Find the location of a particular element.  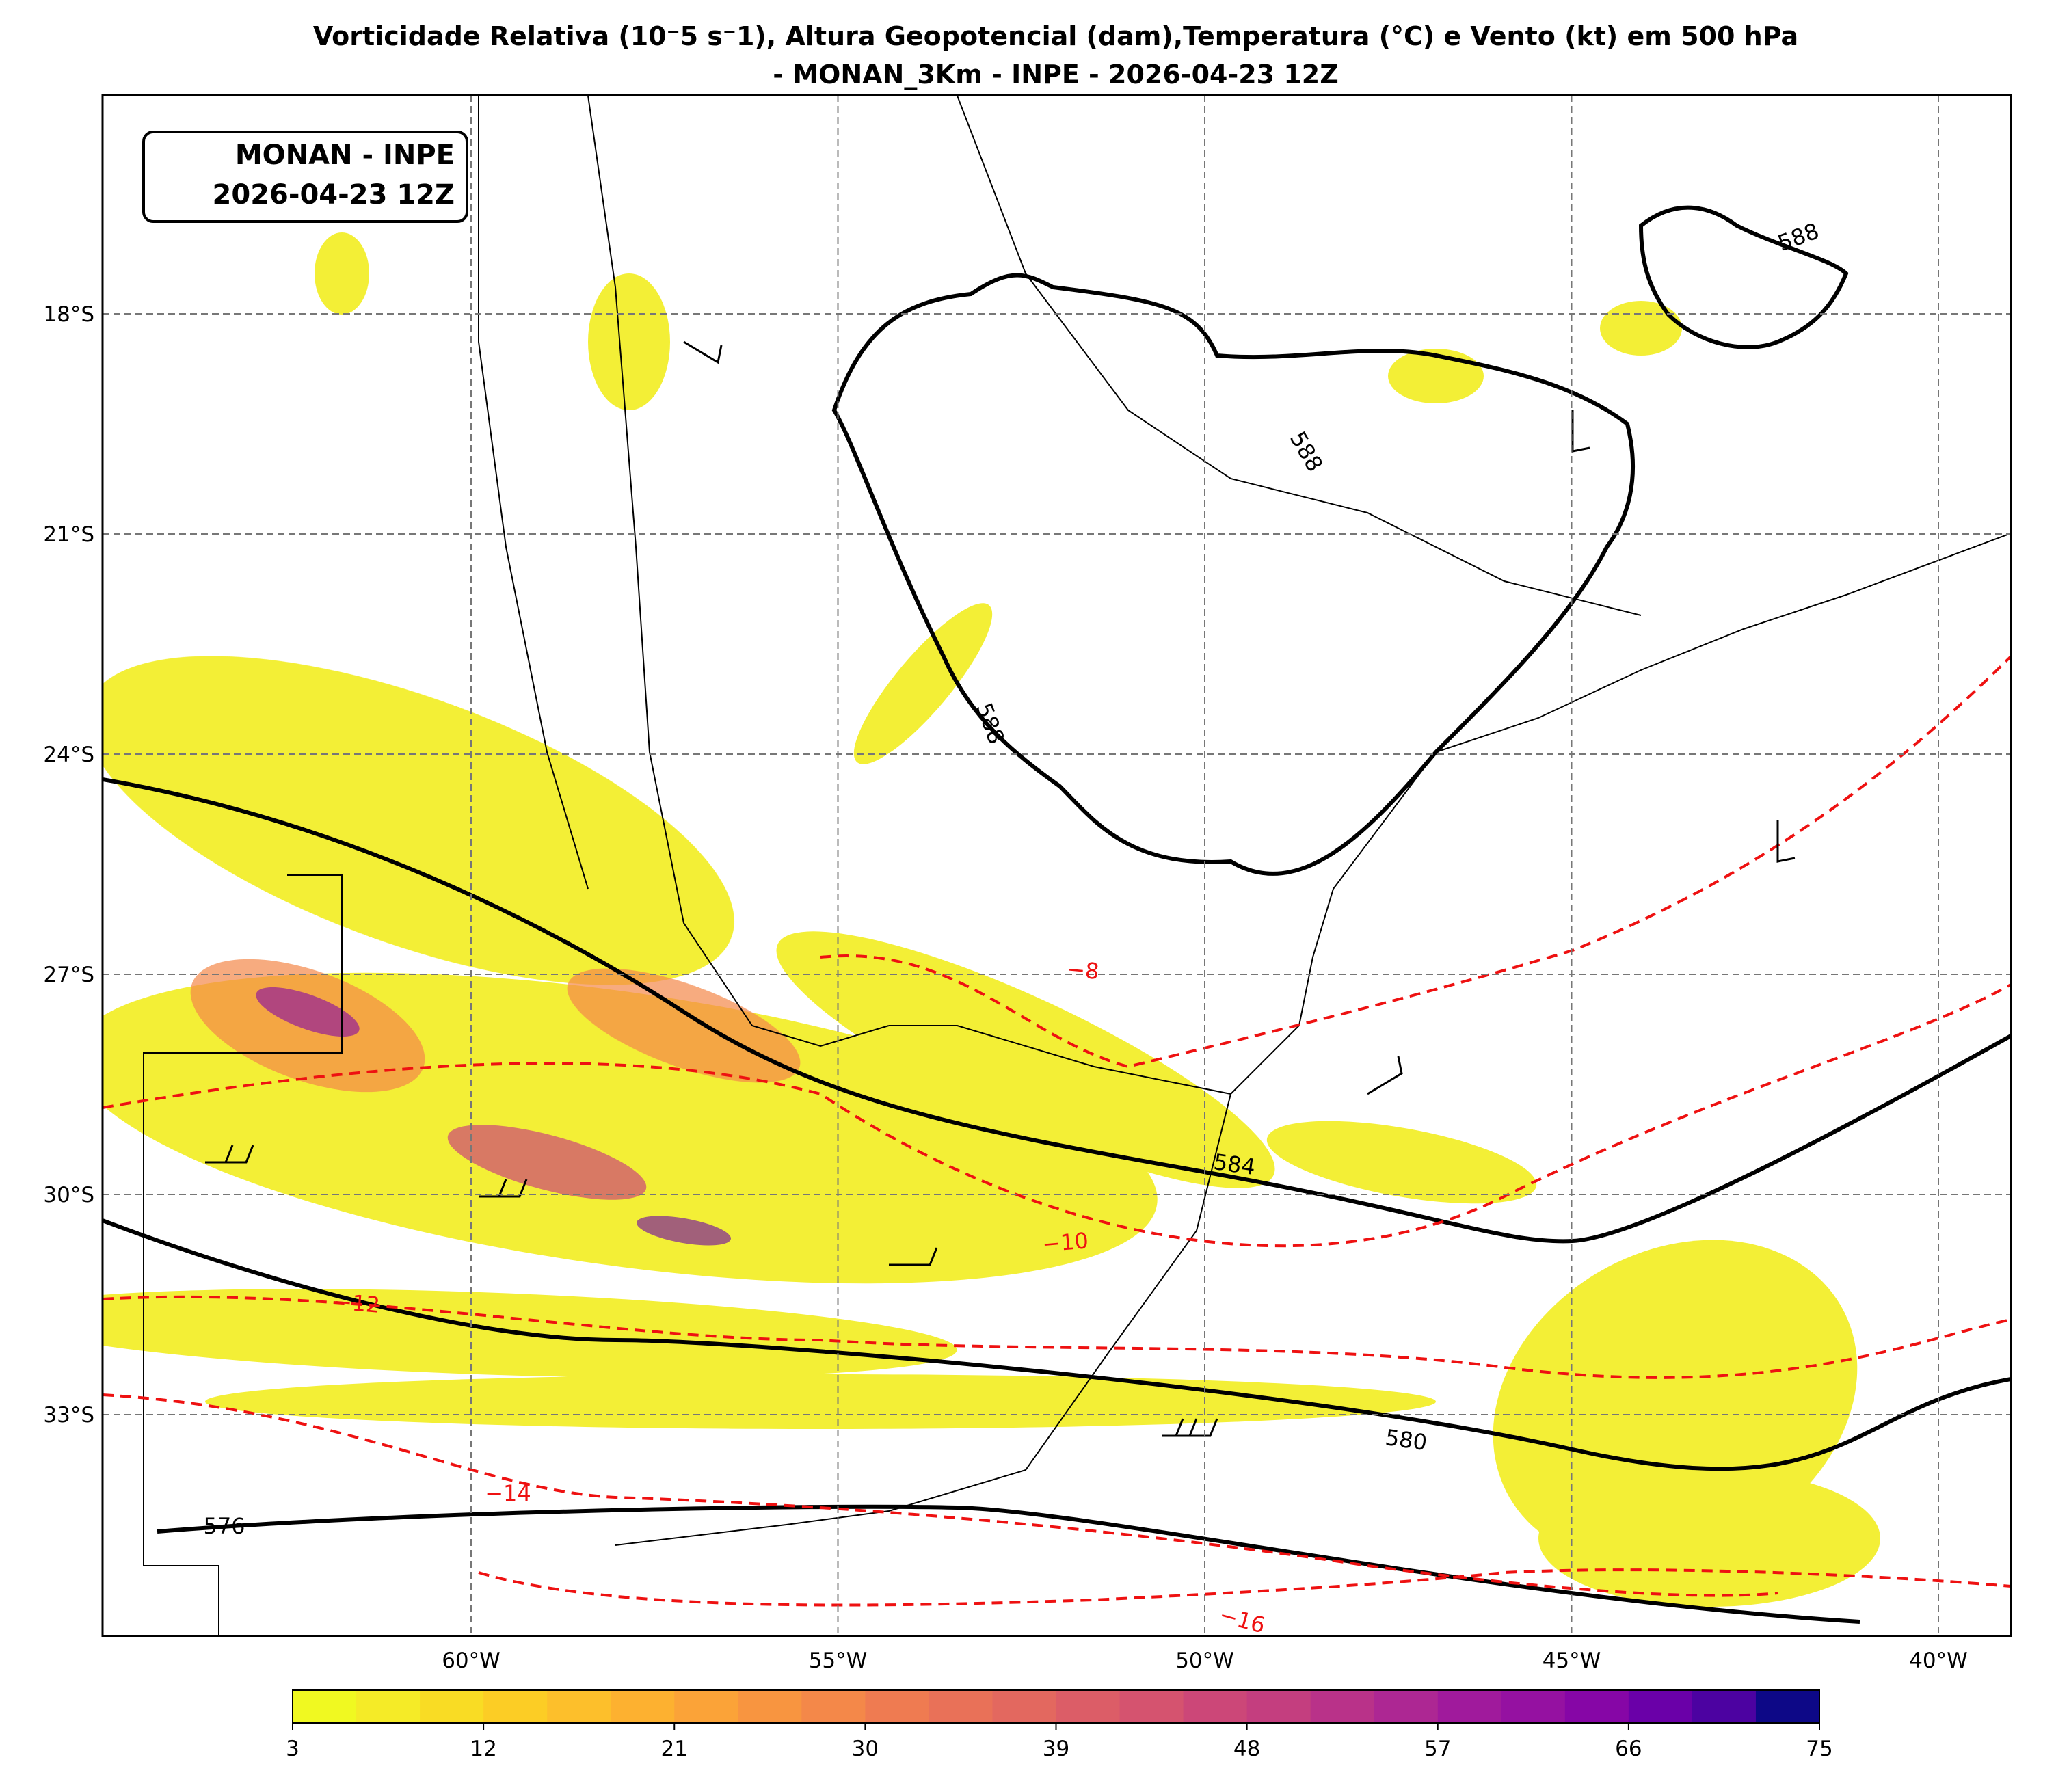

temperature-contour-label: −8 is located at coordinates (1083, 971).